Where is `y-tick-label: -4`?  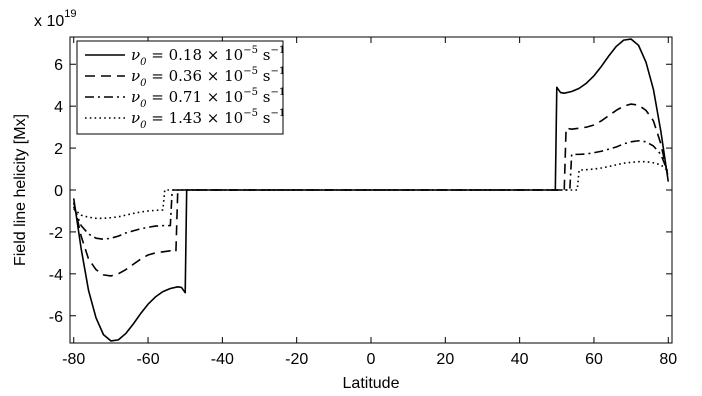
y-tick-label: -4 is located at coordinates (56, 275).